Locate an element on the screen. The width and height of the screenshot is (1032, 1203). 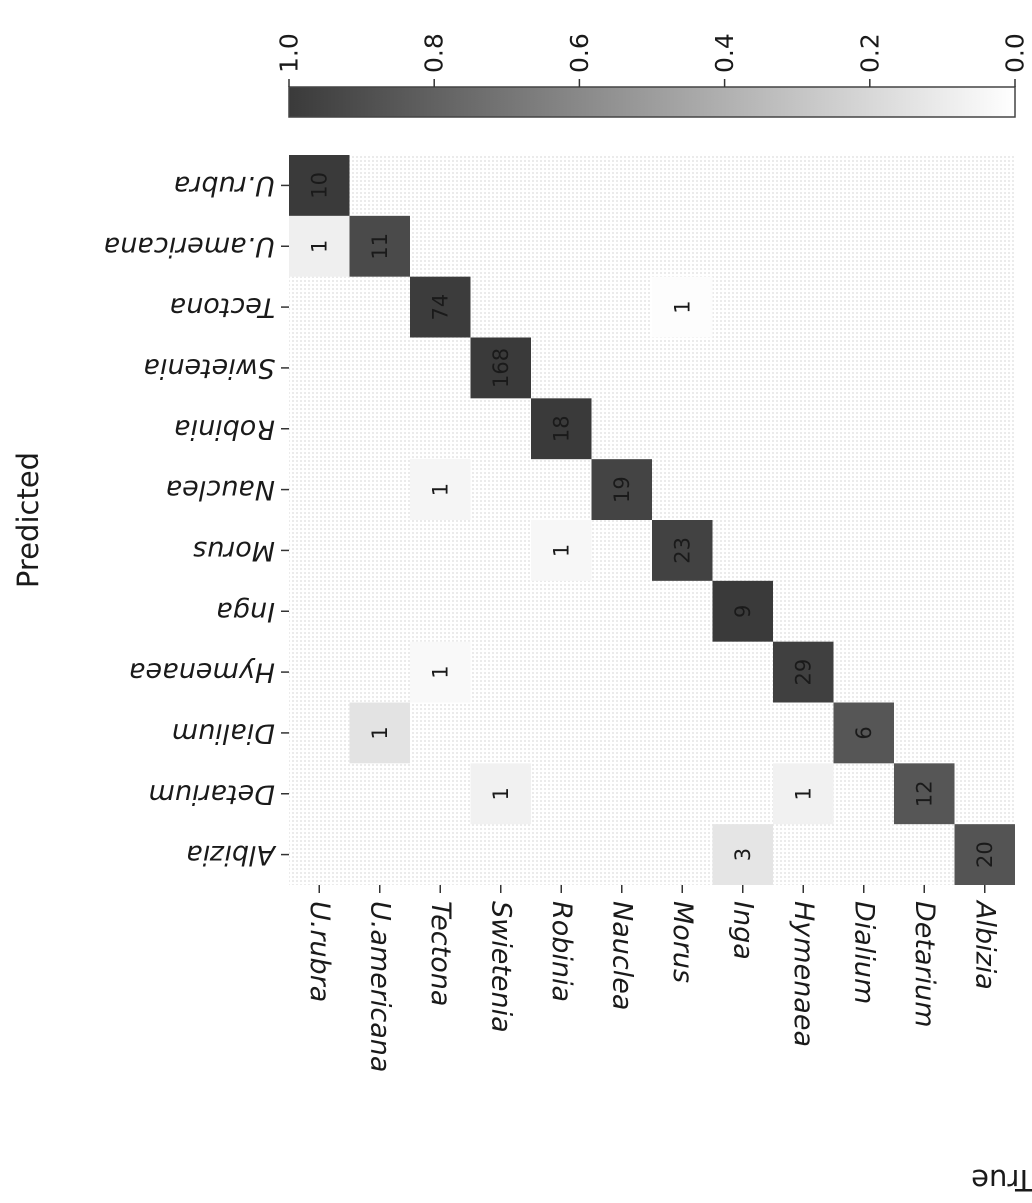
cell-count-label: 3 is located at coordinates (743, 854).